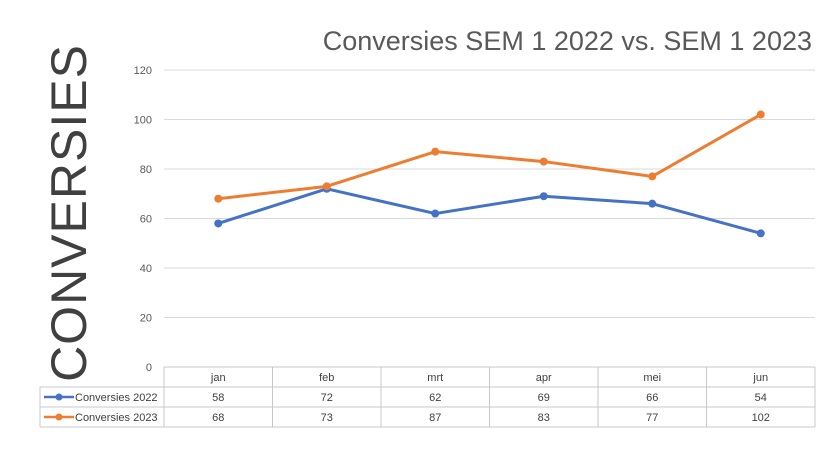 The height and width of the screenshot is (459, 840). I want to click on table-cell: 77, so click(652, 418).